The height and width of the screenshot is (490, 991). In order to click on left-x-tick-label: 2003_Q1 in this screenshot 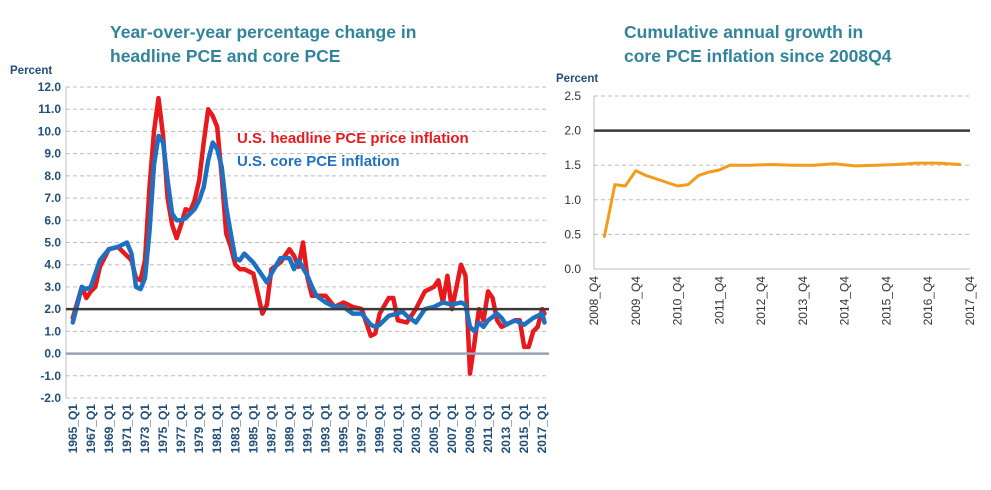, I will do `click(416, 429)`.